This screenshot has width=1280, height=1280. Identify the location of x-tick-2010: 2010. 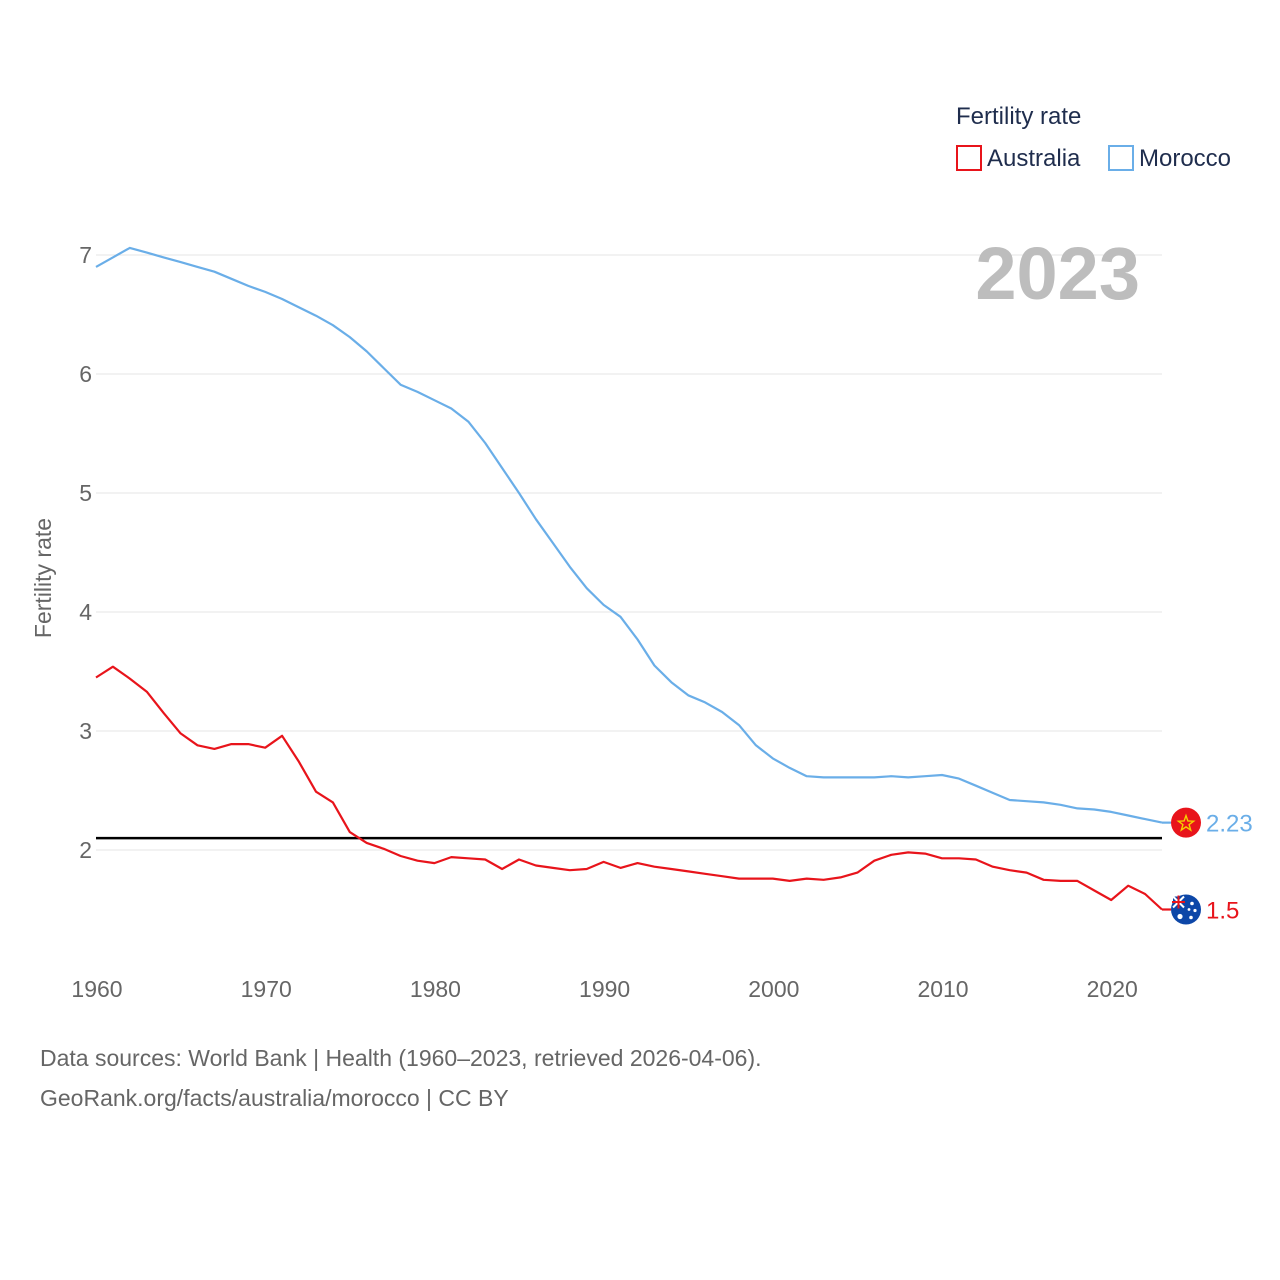
(942, 989).